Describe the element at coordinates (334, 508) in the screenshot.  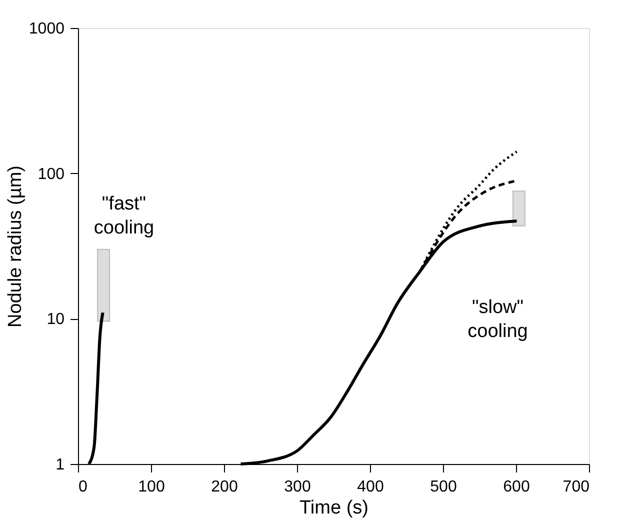
I see `x-axis-title: Time (s)` at that location.